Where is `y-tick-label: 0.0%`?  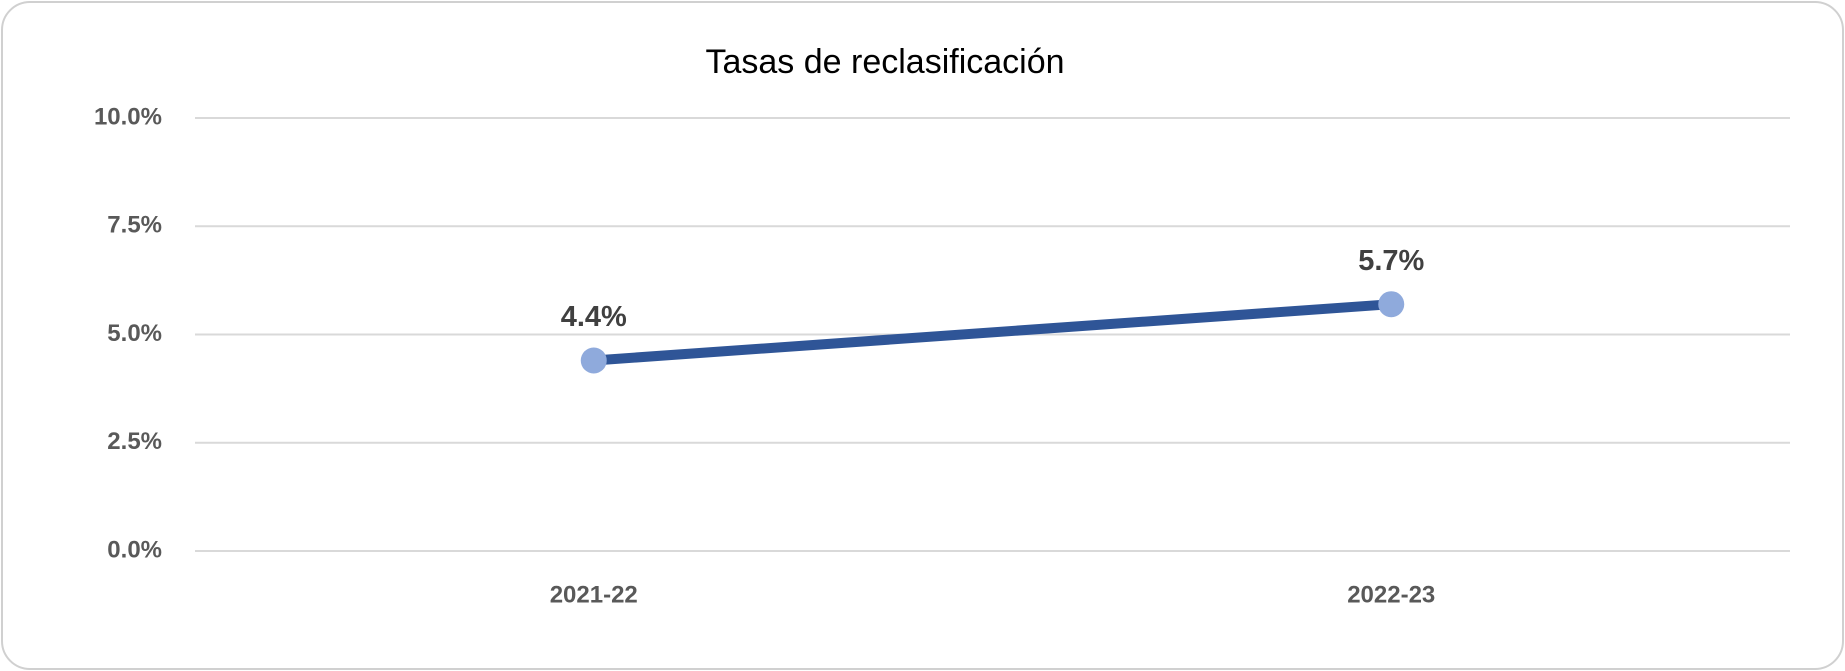 y-tick-label: 0.0% is located at coordinates (134, 549).